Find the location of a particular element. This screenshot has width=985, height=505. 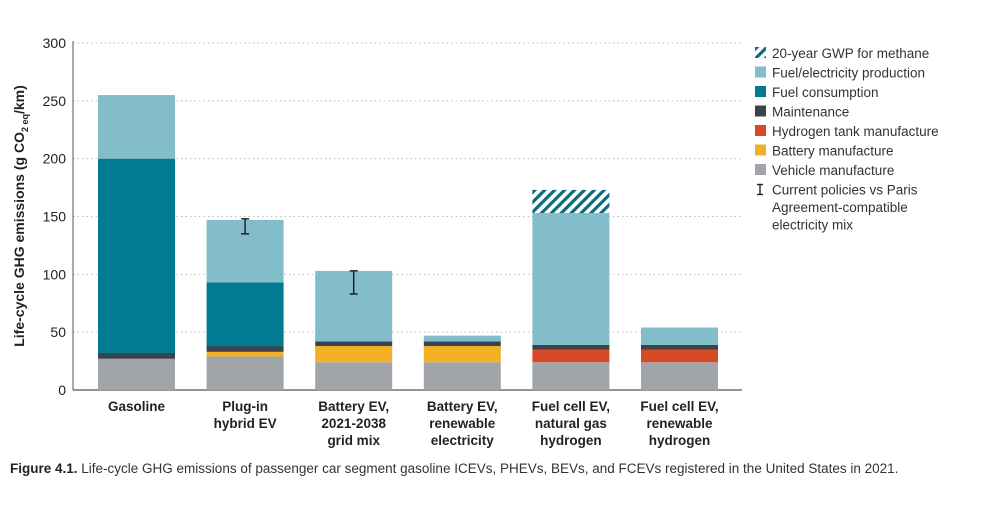

y-tick-label: 100 is located at coordinates (55, 274).